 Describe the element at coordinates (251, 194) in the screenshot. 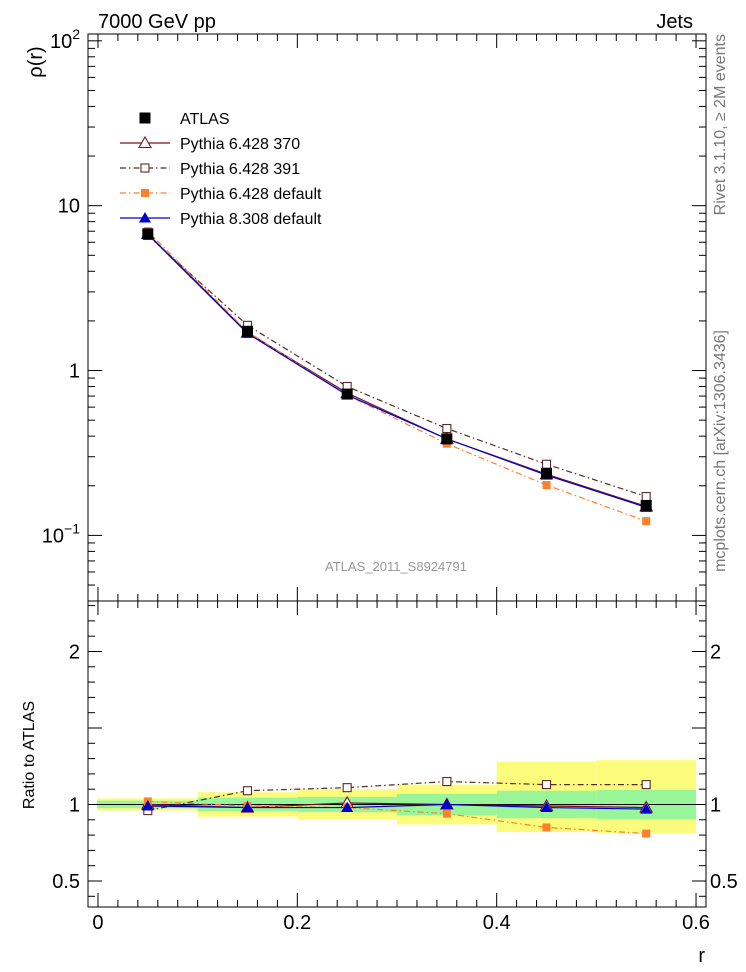

I see `legend-label-pydef: Pythia 6.428 default` at that location.